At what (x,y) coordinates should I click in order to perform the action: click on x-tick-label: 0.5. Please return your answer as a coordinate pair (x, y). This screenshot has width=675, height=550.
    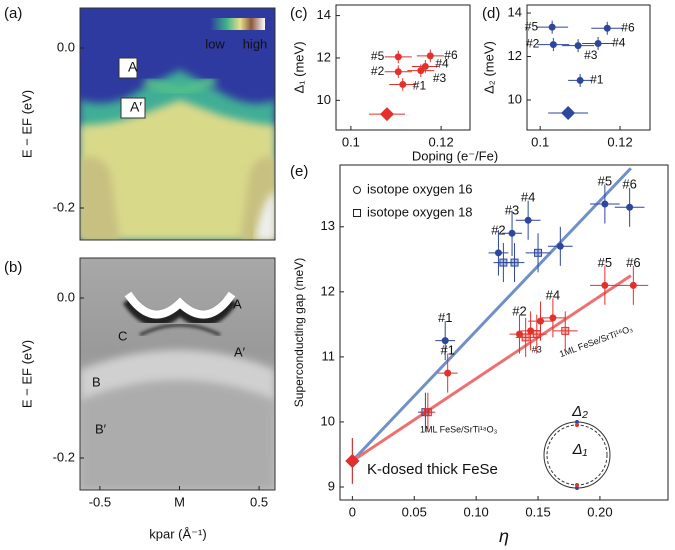
    Looking at the image, I should click on (259, 501).